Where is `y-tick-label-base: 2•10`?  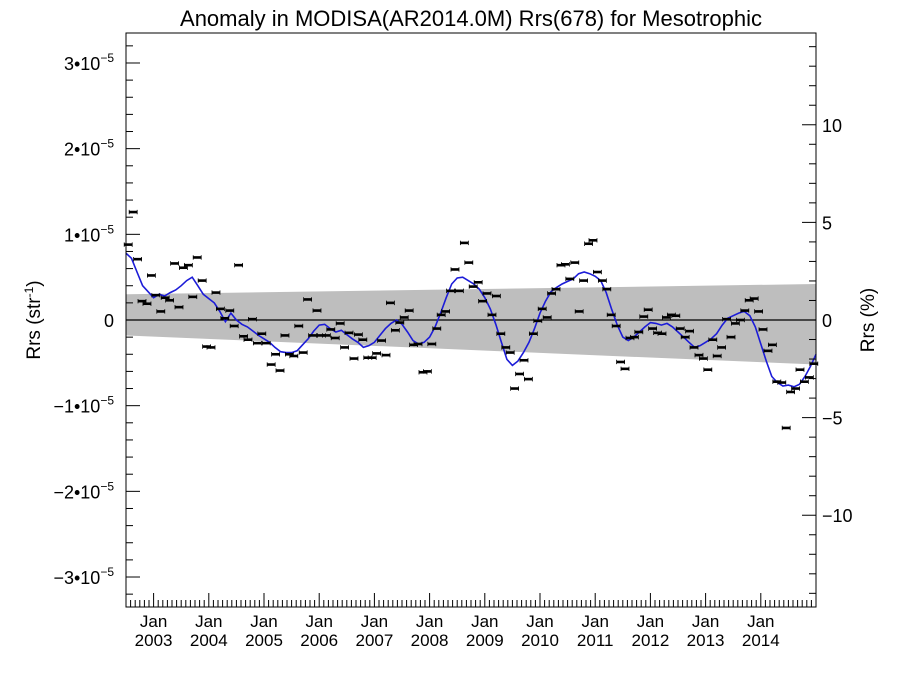
y-tick-label-base: 2•10 is located at coordinates (82, 150).